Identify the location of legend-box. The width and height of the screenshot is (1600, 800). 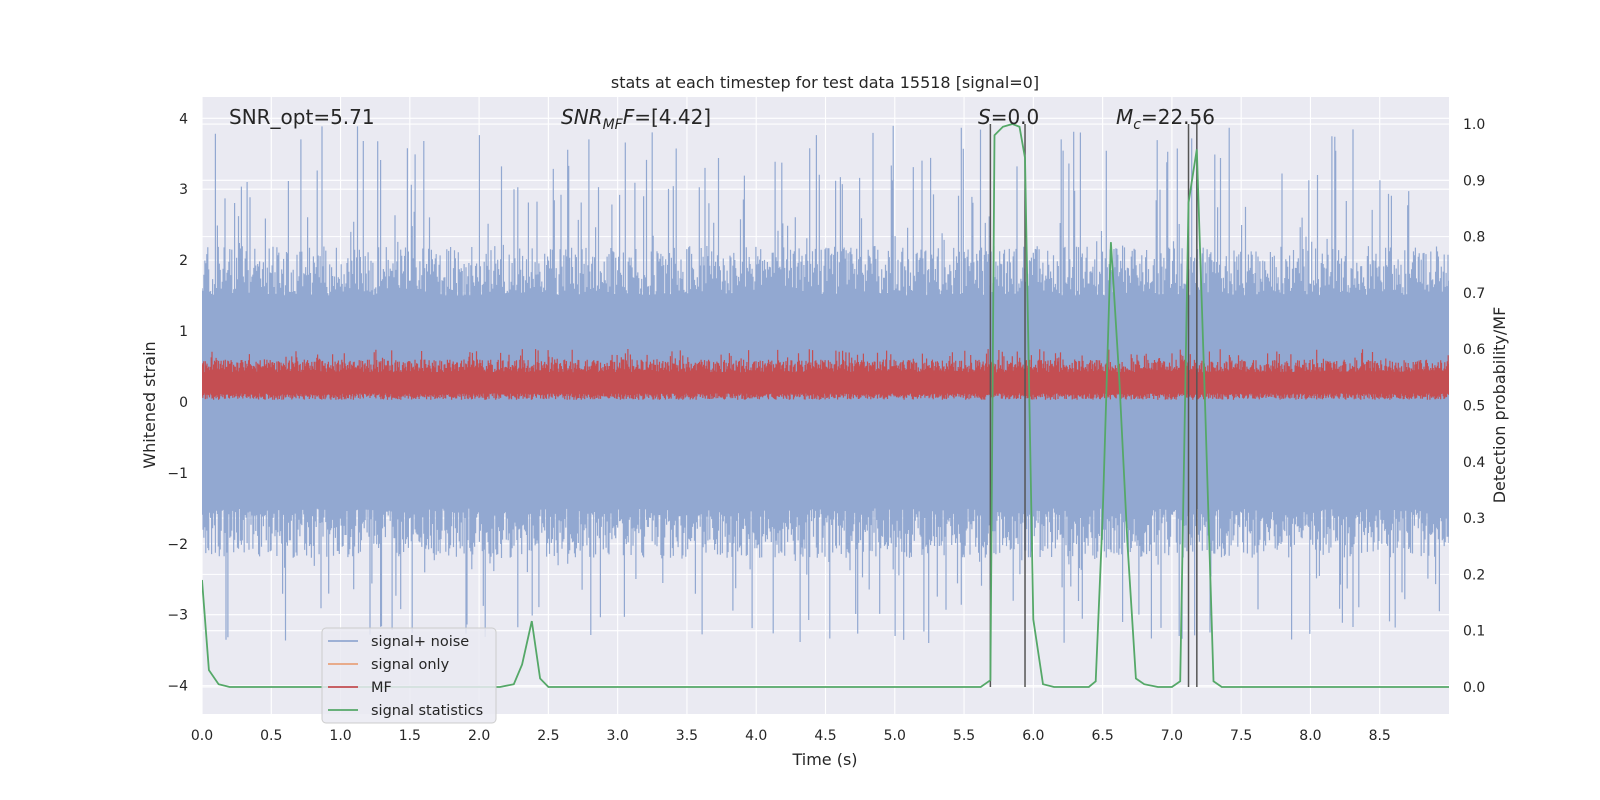
(409, 675).